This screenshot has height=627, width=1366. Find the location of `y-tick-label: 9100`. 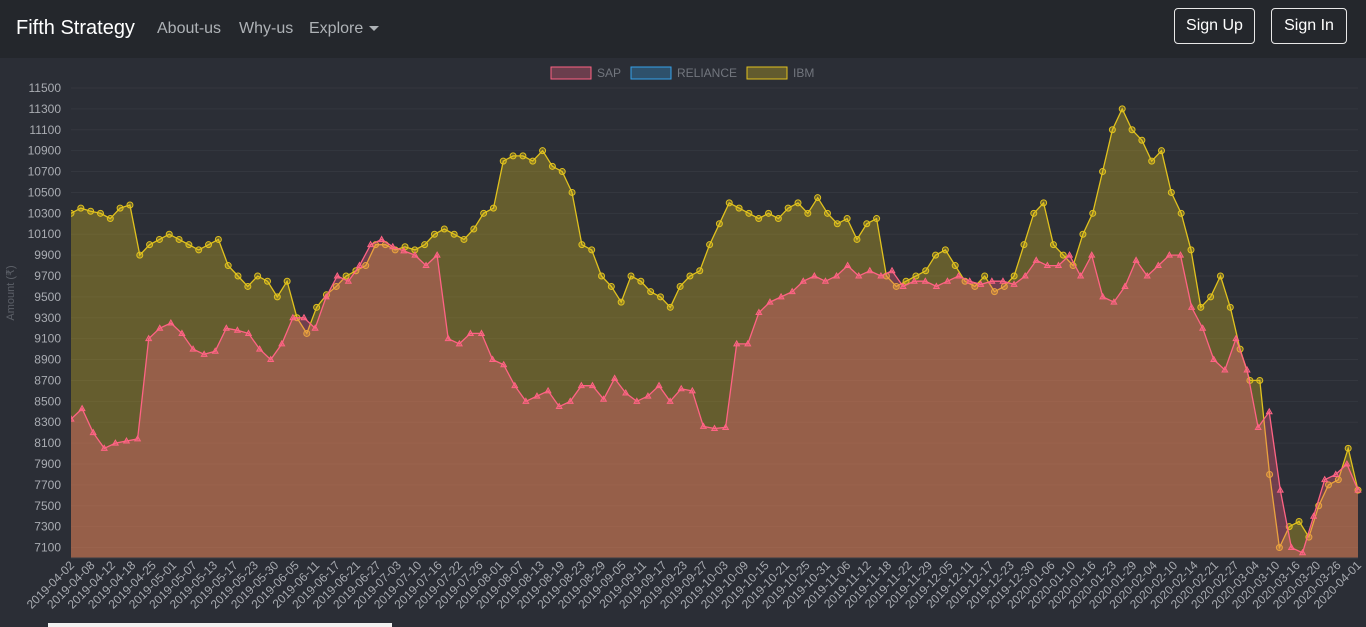

y-tick-label: 9100 is located at coordinates (47, 339).